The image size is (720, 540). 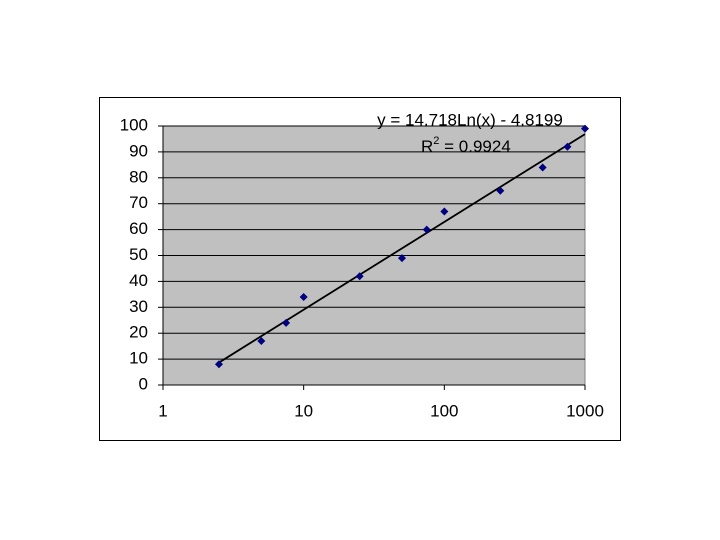 I want to click on y-tick-label: 40, so click(x=138, y=280).